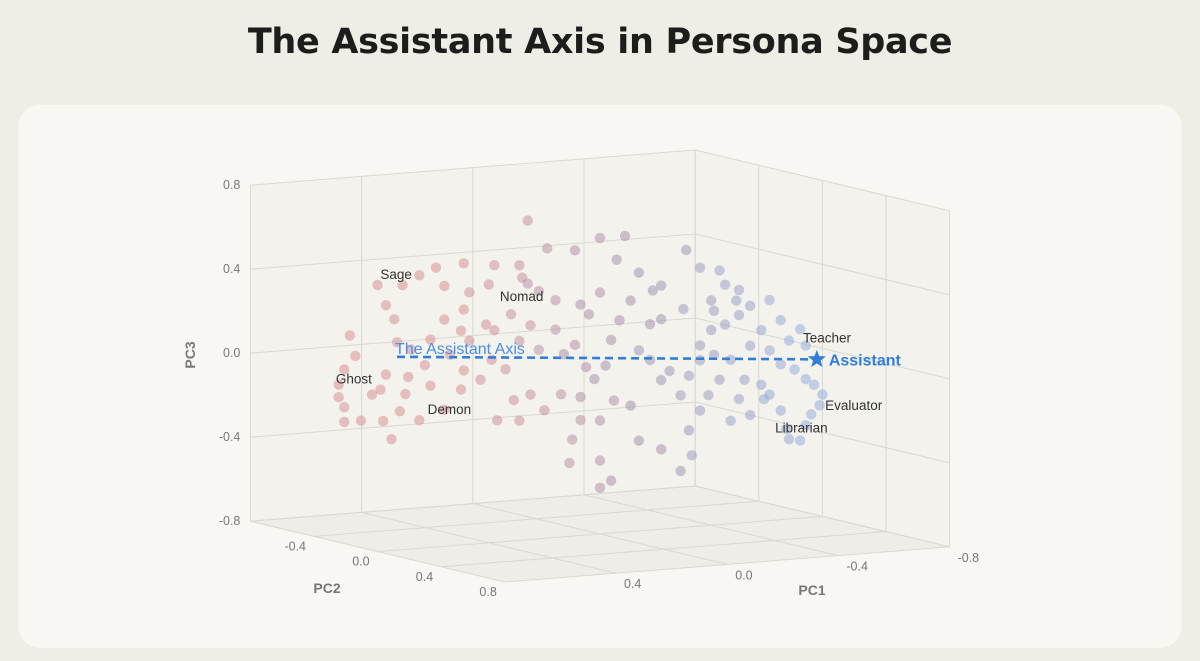 The image size is (1200, 661). What do you see at coordinates (473, 251) in the screenshot?
I see `back-wall-gridline` at bounding box center [473, 251].